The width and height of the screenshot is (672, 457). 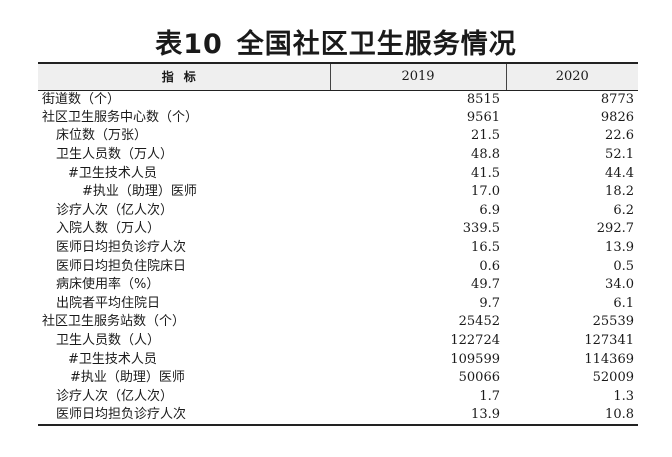 What do you see at coordinates (338, 378) in the screenshot?
I see `table-row: #执业（助理）医师 50066 52009` at bounding box center [338, 378].